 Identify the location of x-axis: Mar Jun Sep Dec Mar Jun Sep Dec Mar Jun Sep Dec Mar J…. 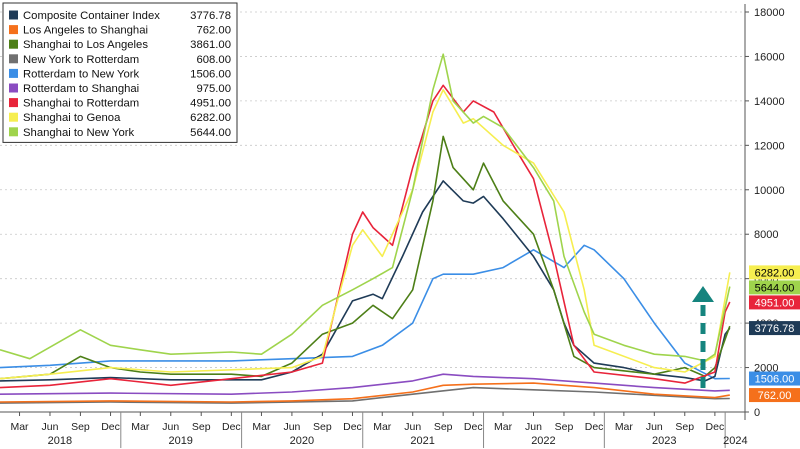
(374, 429).